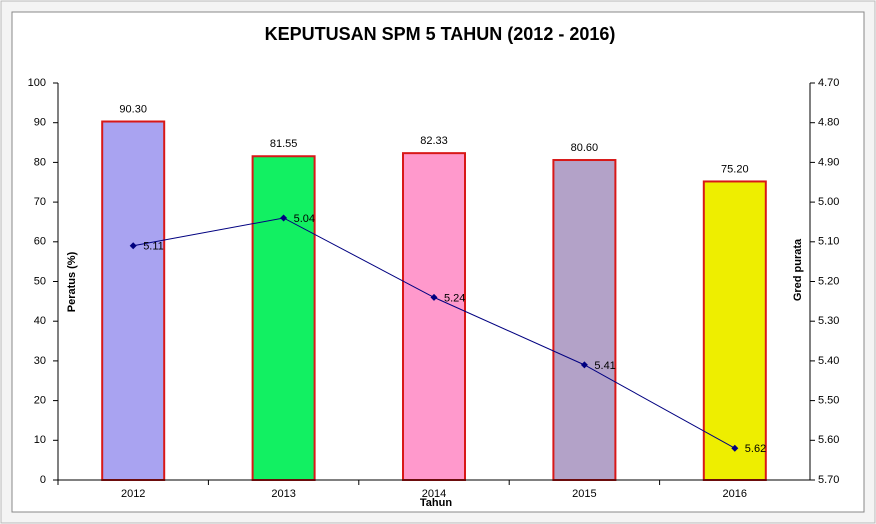 The width and height of the screenshot is (876, 524). I want to click on bar-label: 82.33, so click(434, 141).